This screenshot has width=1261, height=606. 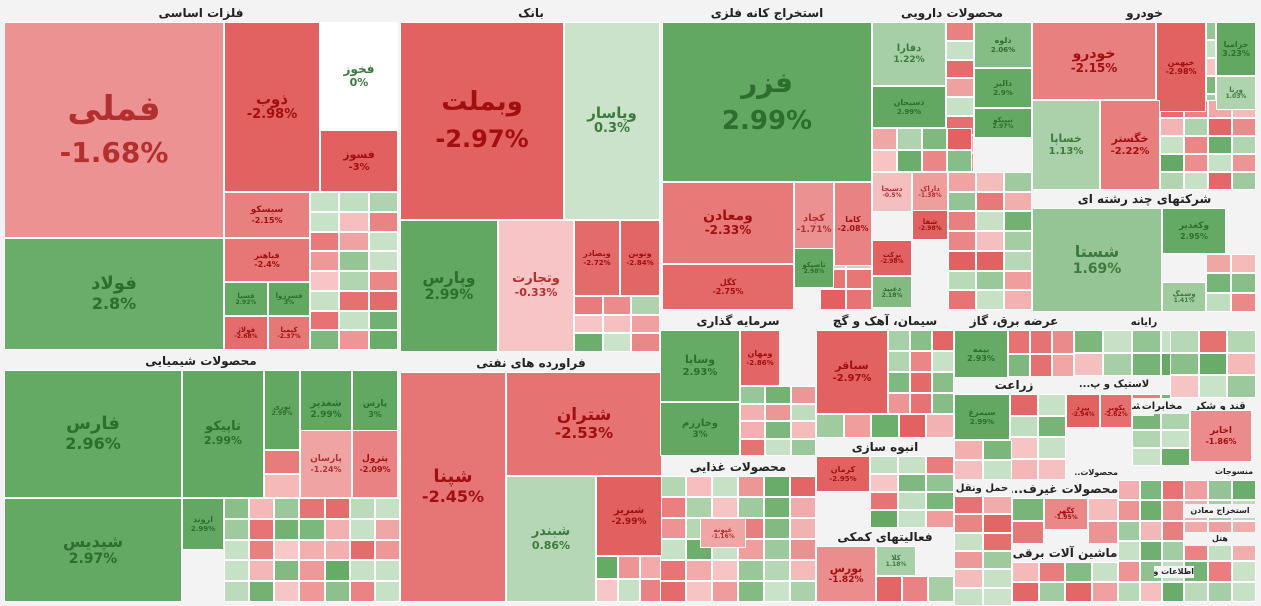 I want to click on stock-tile: شپنا -2.45%, so click(x=453, y=487).